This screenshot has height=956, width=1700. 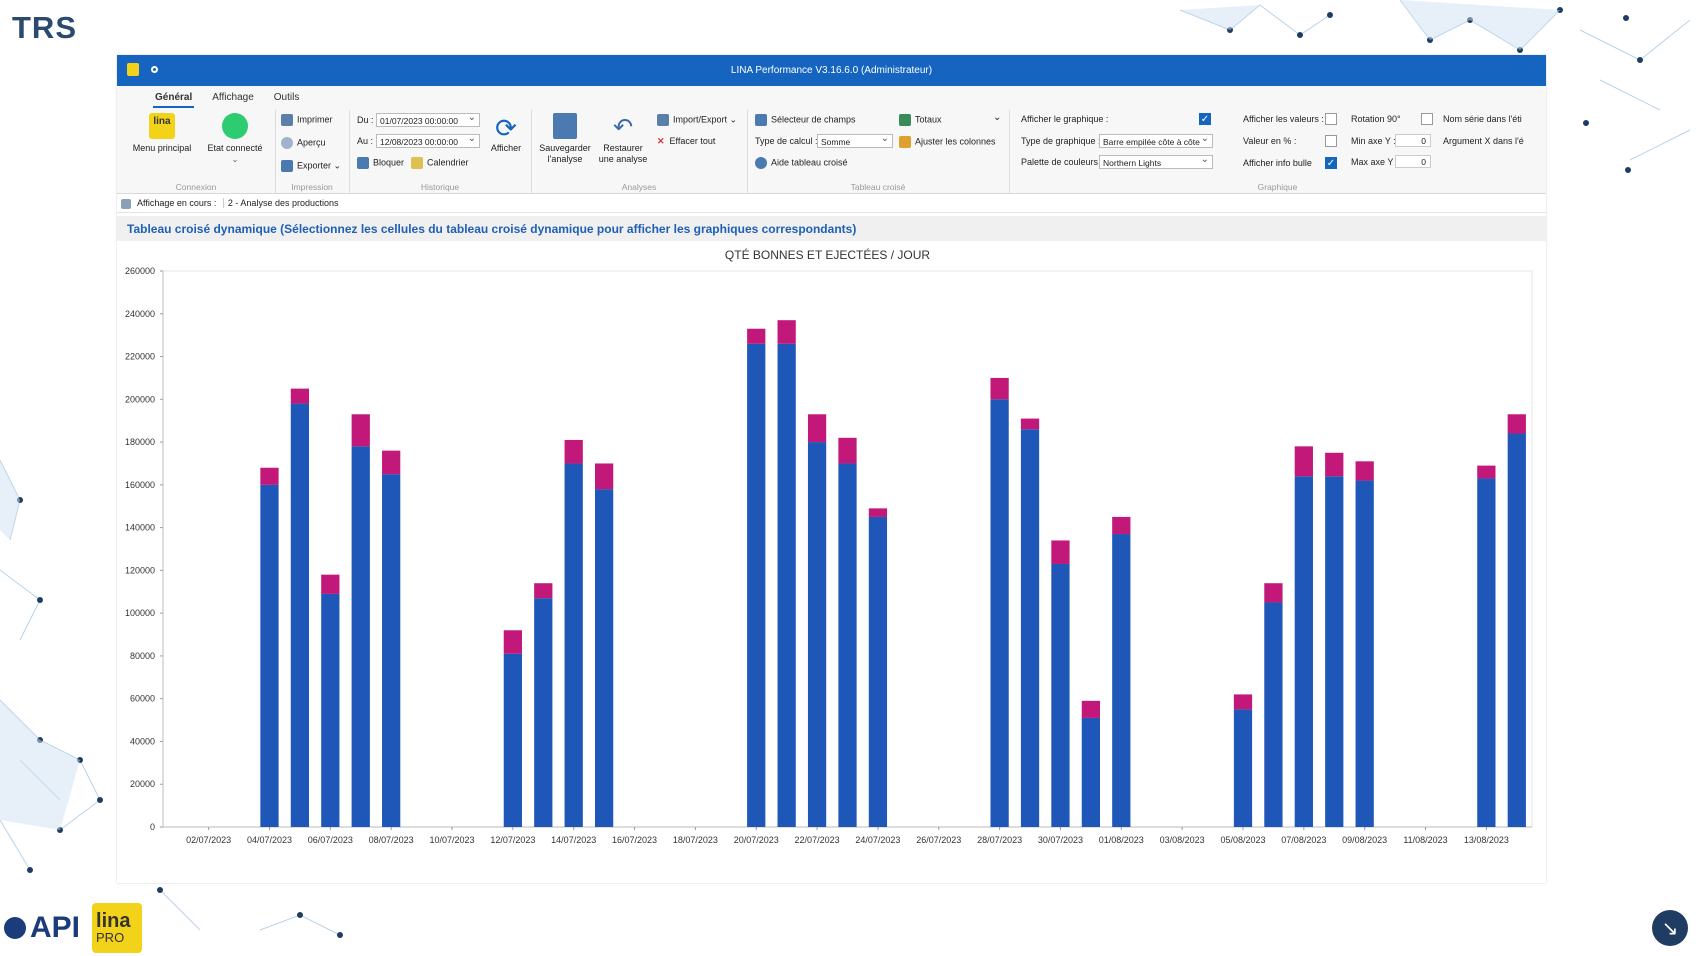 What do you see at coordinates (1182, 840) in the screenshot?
I see `x-tick-label: 03/08/2023` at bounding box center [1182, 840].